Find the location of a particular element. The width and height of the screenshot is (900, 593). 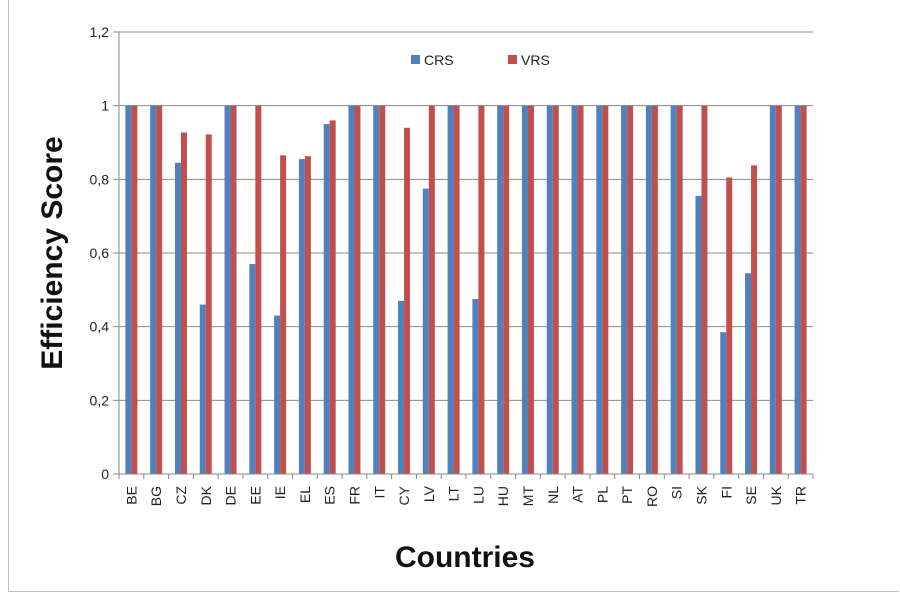

x-tick-label: DE is located at coordinates (231, 495).